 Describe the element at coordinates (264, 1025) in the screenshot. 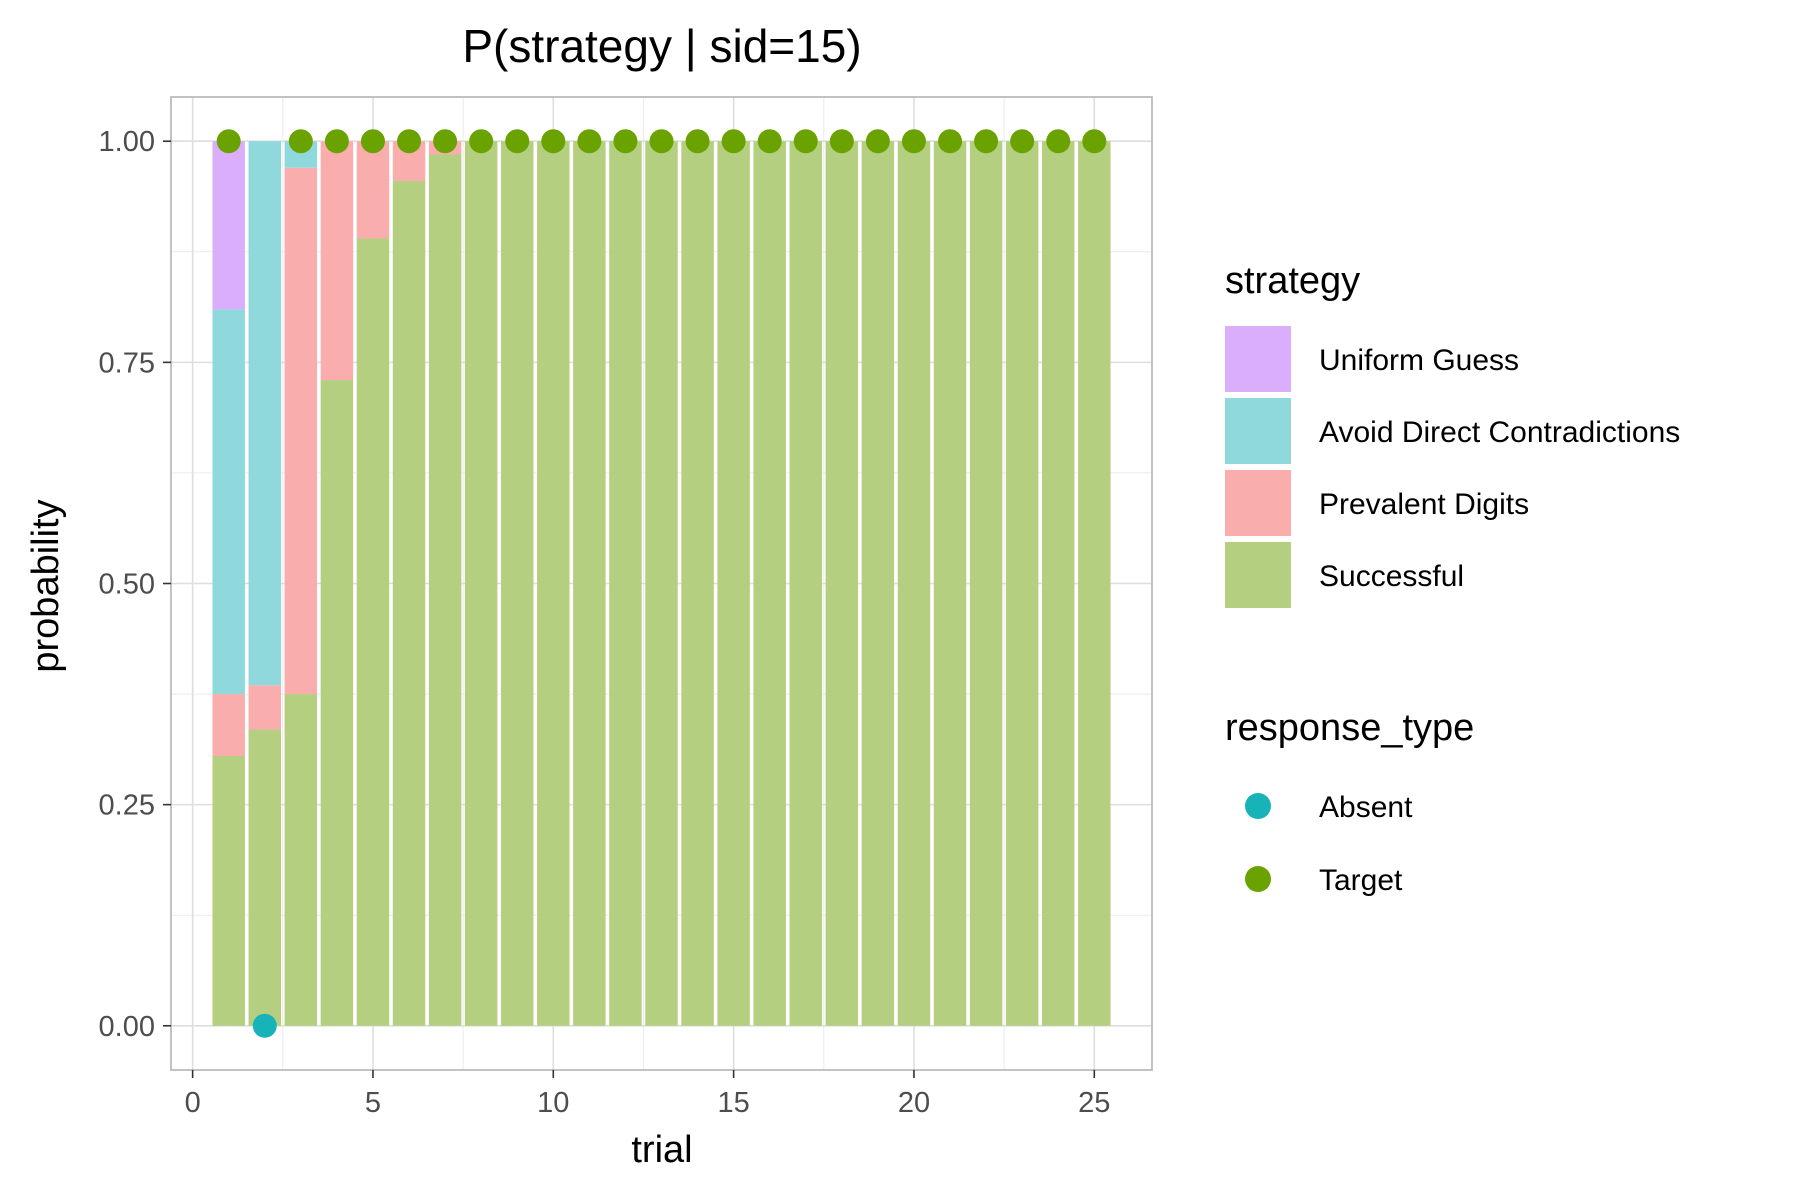

I see `point-absent` at that location.